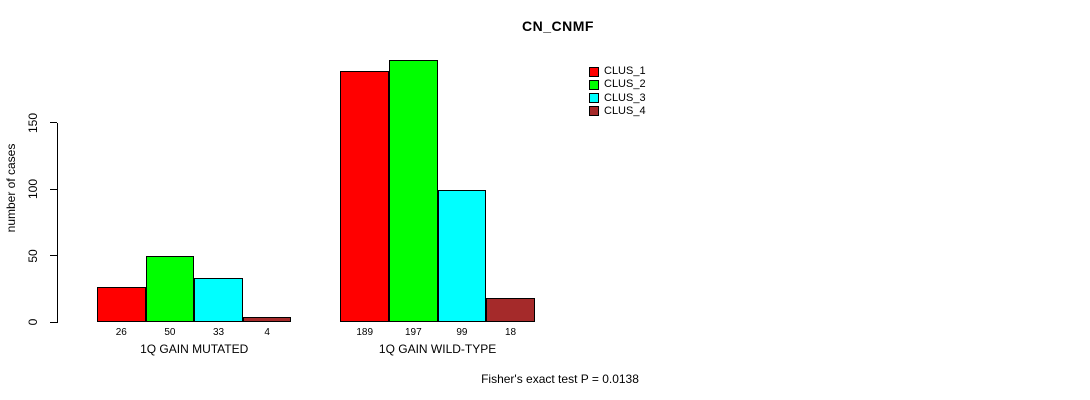 This screenshot has height=400, width=1090. Describe the element at coordinates (510, 332) in the screenshot. I see `bar-value-label: 18` at that location.